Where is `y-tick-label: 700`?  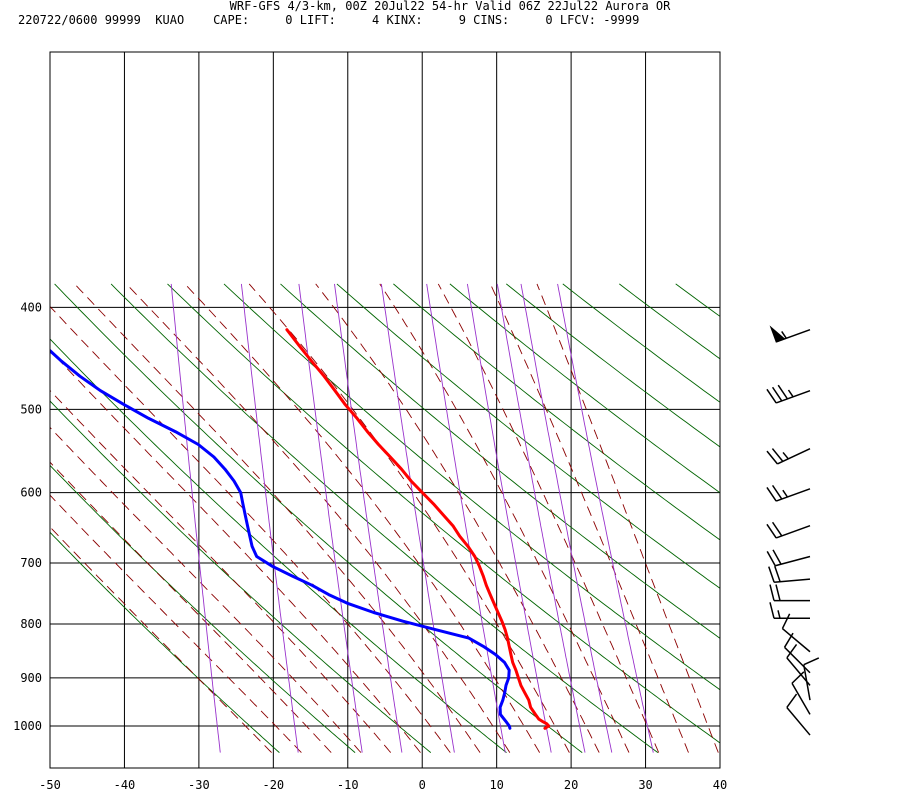
y-tick-label: 700 is located at coordinates (31, 563).